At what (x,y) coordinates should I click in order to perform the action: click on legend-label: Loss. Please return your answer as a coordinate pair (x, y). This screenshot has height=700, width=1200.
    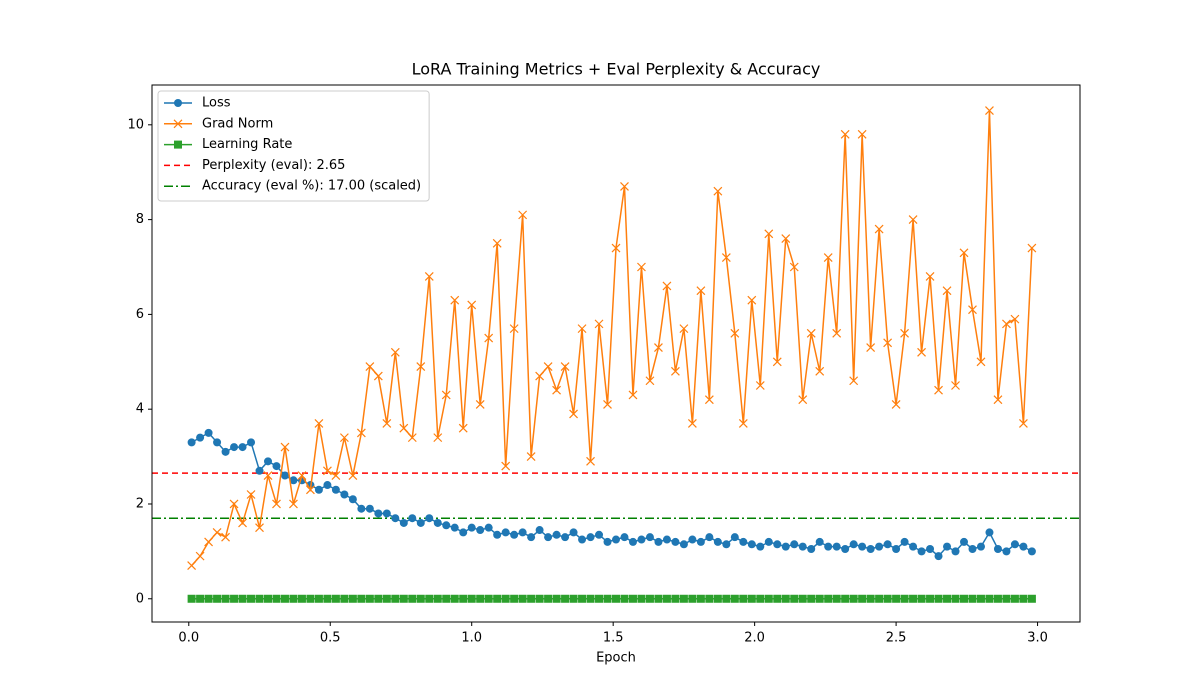
    Looking at the image, I should click on (216, 103).